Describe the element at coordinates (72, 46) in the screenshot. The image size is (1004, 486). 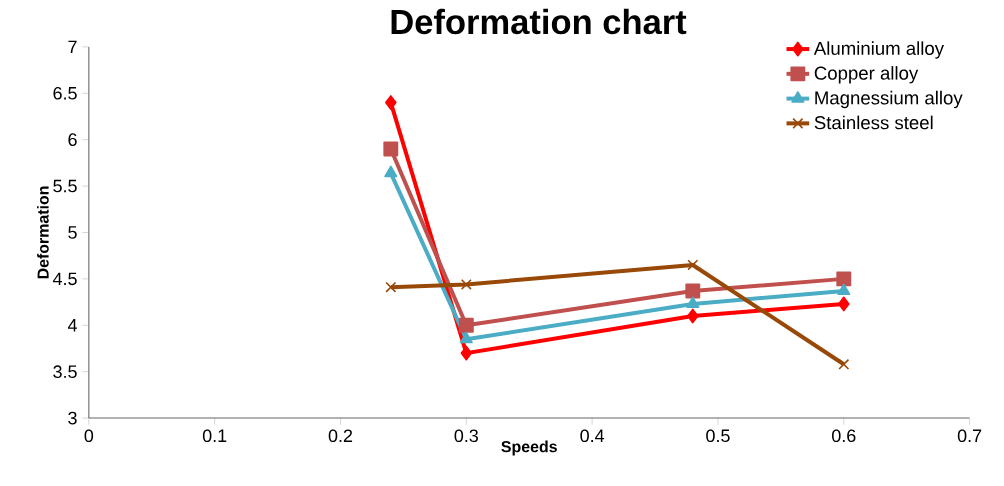
I see `y-tick-label: 7` at that location.